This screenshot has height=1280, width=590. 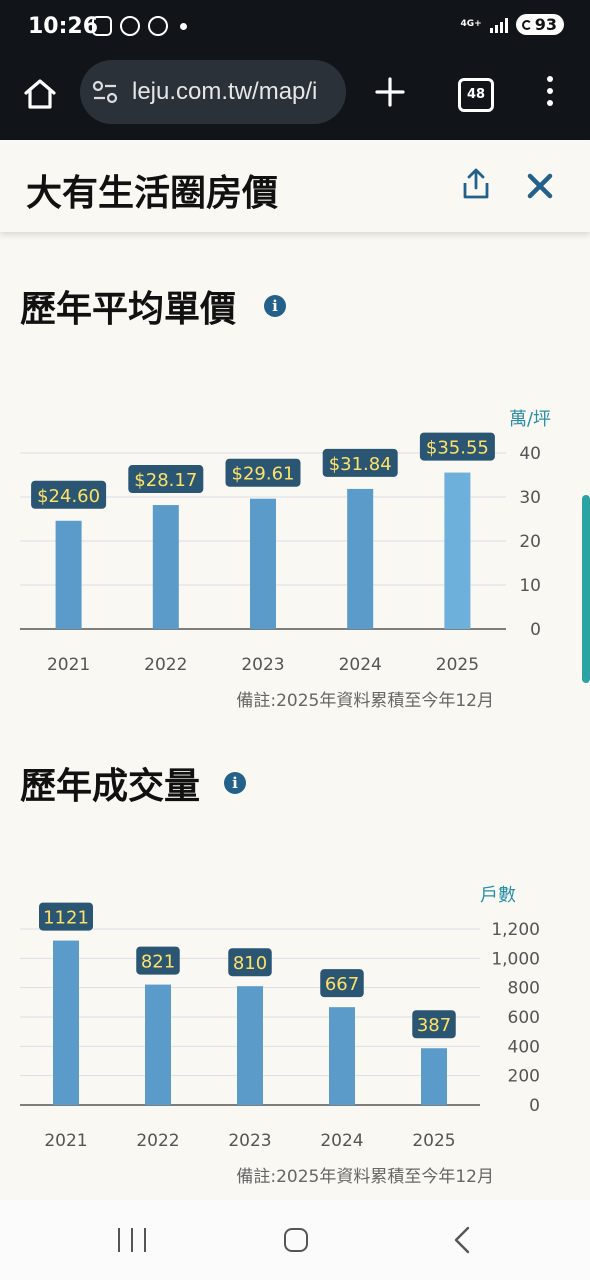 I want to click on network-type: 4G+, so click(x=471, y=24).